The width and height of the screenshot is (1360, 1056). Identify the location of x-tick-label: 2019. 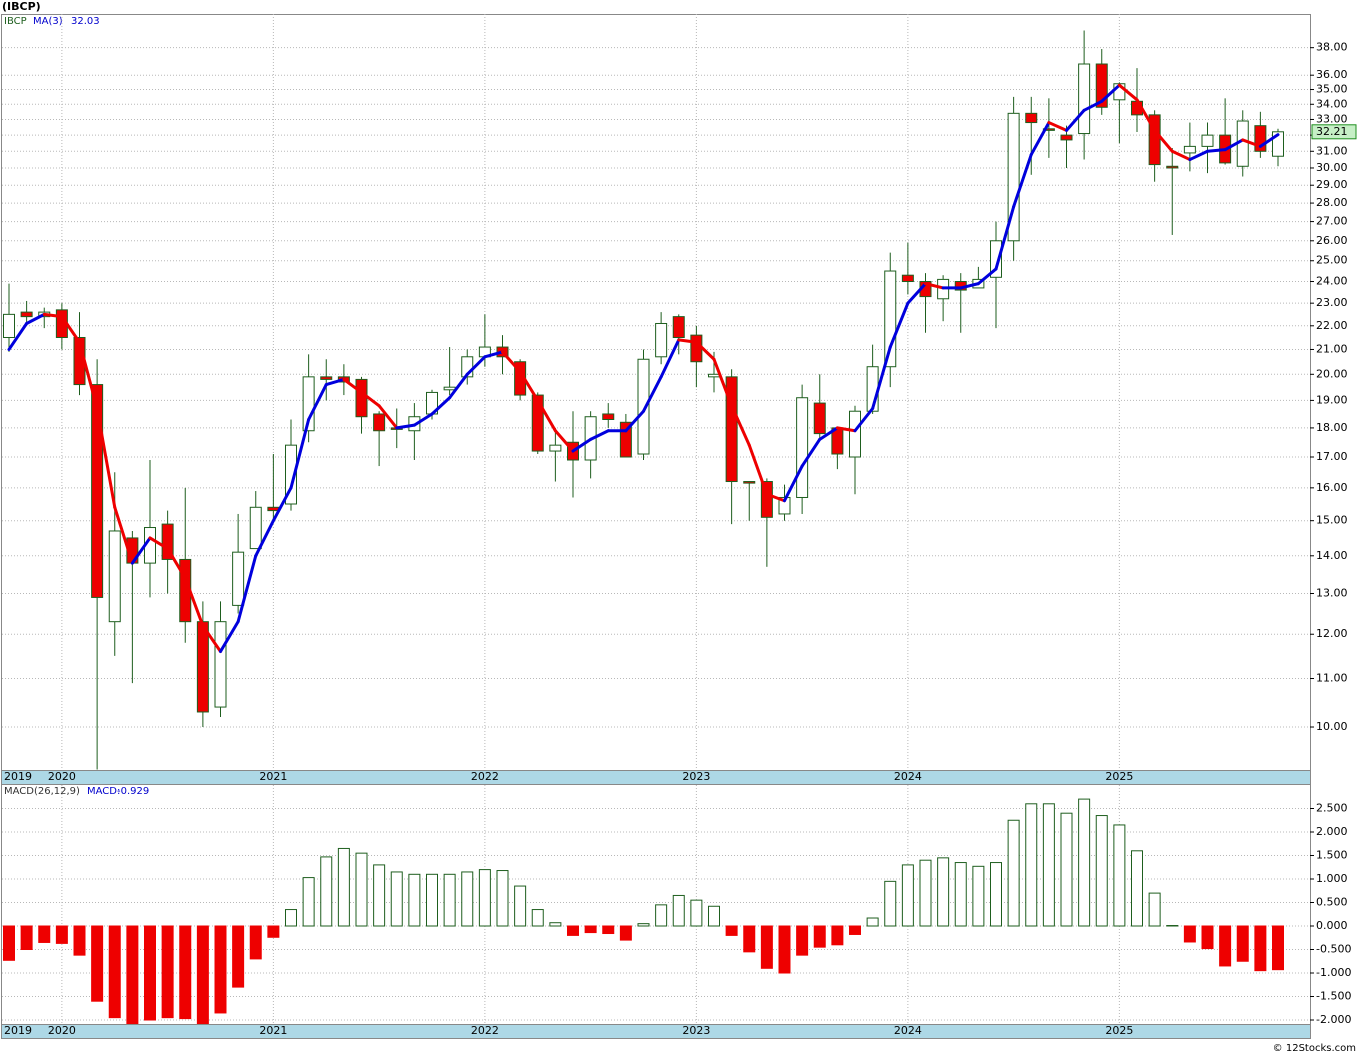
(18, 1030).